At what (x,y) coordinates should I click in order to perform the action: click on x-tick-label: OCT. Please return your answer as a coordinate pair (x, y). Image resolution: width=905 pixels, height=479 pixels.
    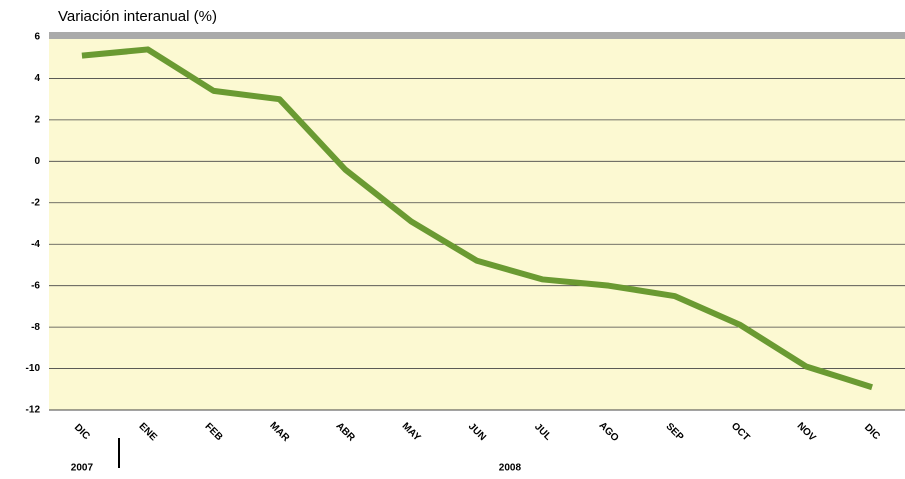
    Looking at the image, I should click on (740, 432).